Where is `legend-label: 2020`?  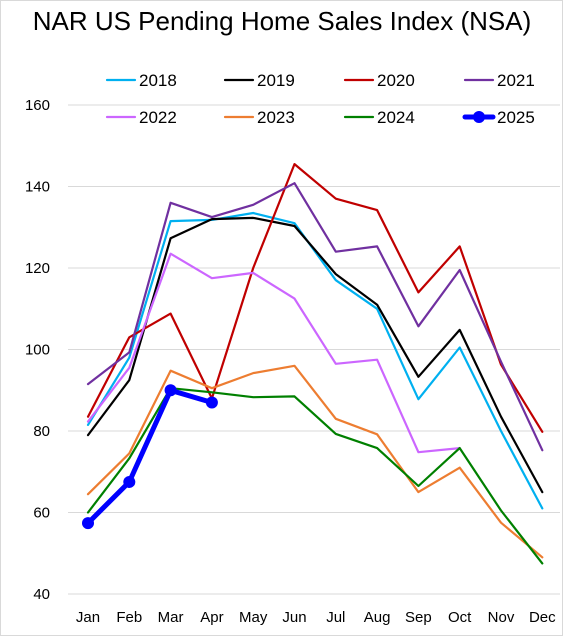 legend-label: 2020 is located at coordinates (396, 80).